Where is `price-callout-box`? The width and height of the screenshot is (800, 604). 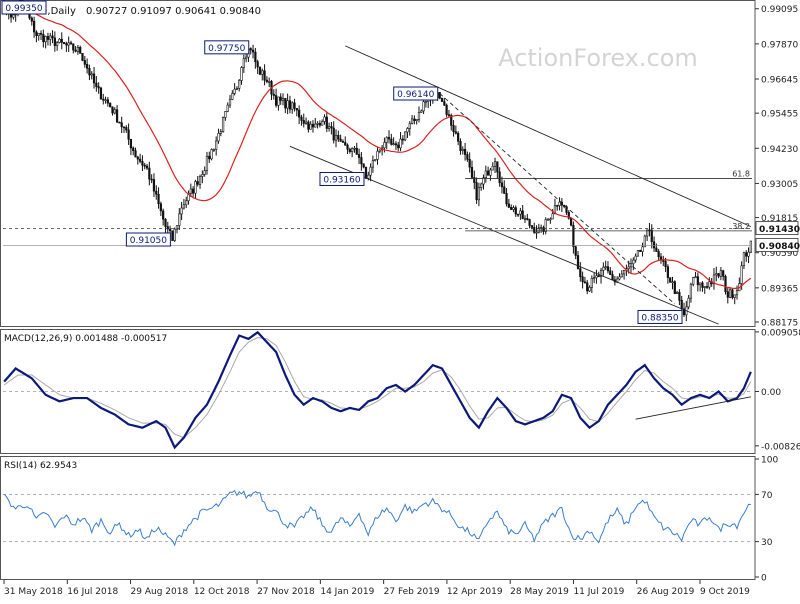
price-callout-box is located at coordinates (24, 7).